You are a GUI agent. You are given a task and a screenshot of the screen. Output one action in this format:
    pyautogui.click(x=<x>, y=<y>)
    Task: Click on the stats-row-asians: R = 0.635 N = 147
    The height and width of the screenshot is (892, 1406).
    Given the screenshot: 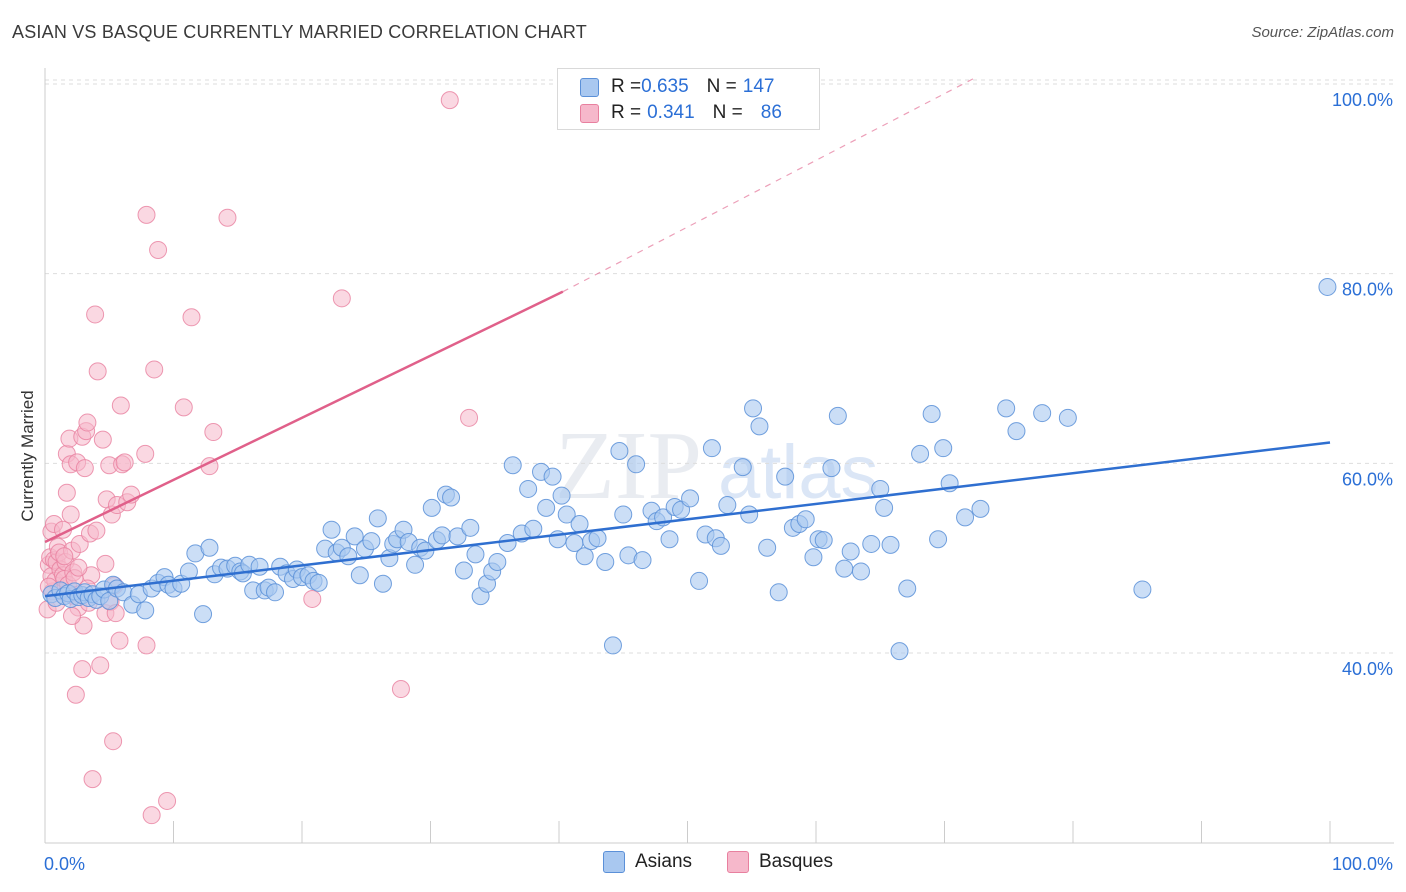 What is the action you would take?
    pyautogui.click(x=677, y=87)
    